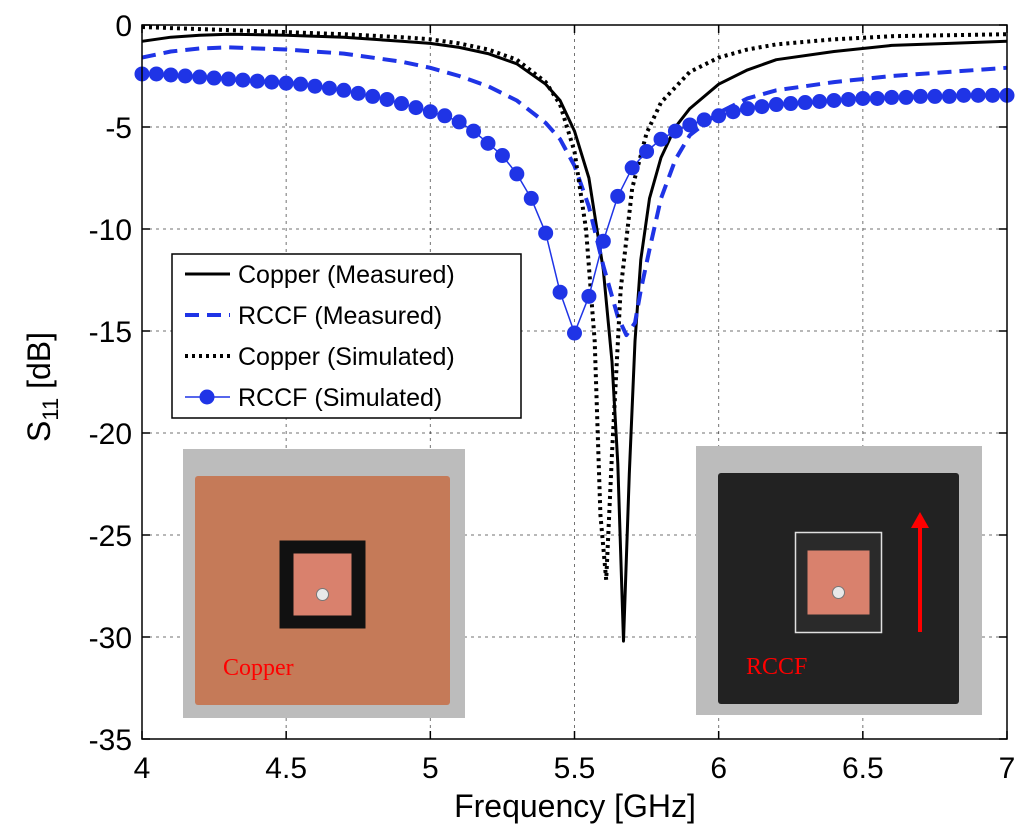  Describe the element at coordinates (39, 365) in the screenshot. I see `y-axis-label-unit: [dB]` at that location.